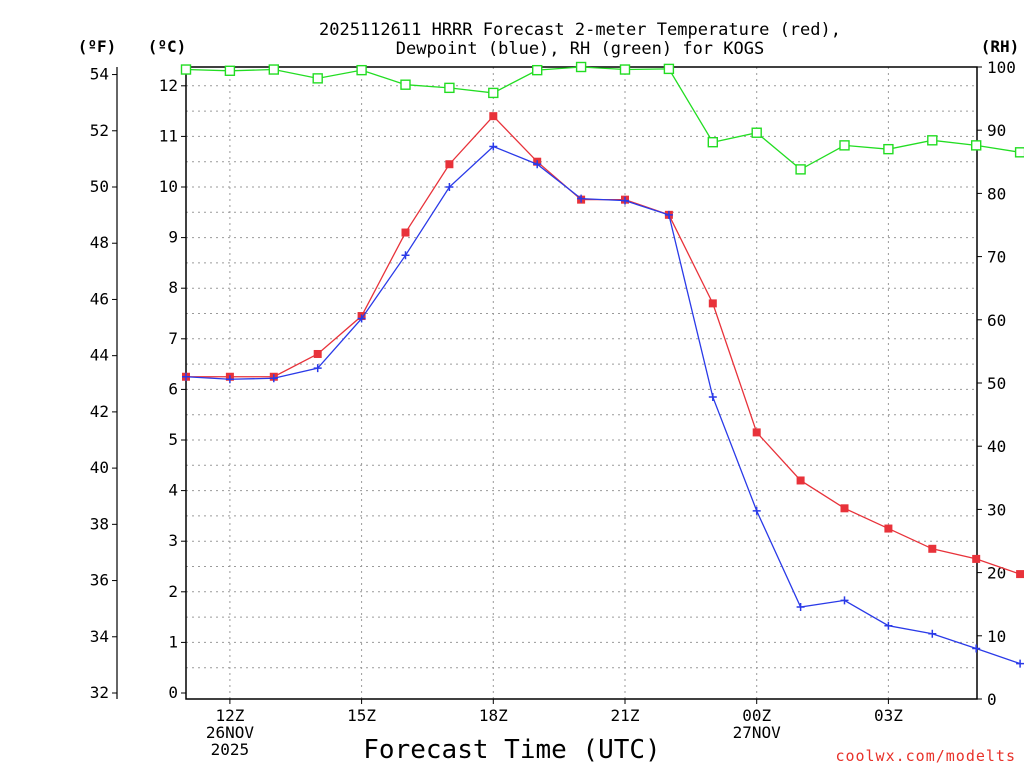 The width and height of the screenshot is (1024, 768). Describe the element at coordinates (230, 732) in the screenshot. I see `x-tick-label: 26NOV` at that location.